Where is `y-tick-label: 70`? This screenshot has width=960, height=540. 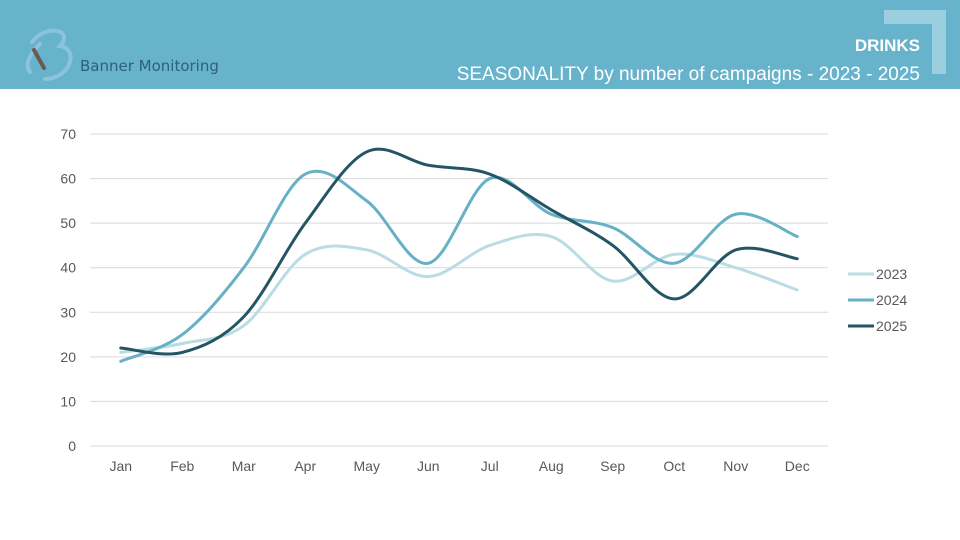 y-tick-label: 70 is located at coordinates (68, 134).